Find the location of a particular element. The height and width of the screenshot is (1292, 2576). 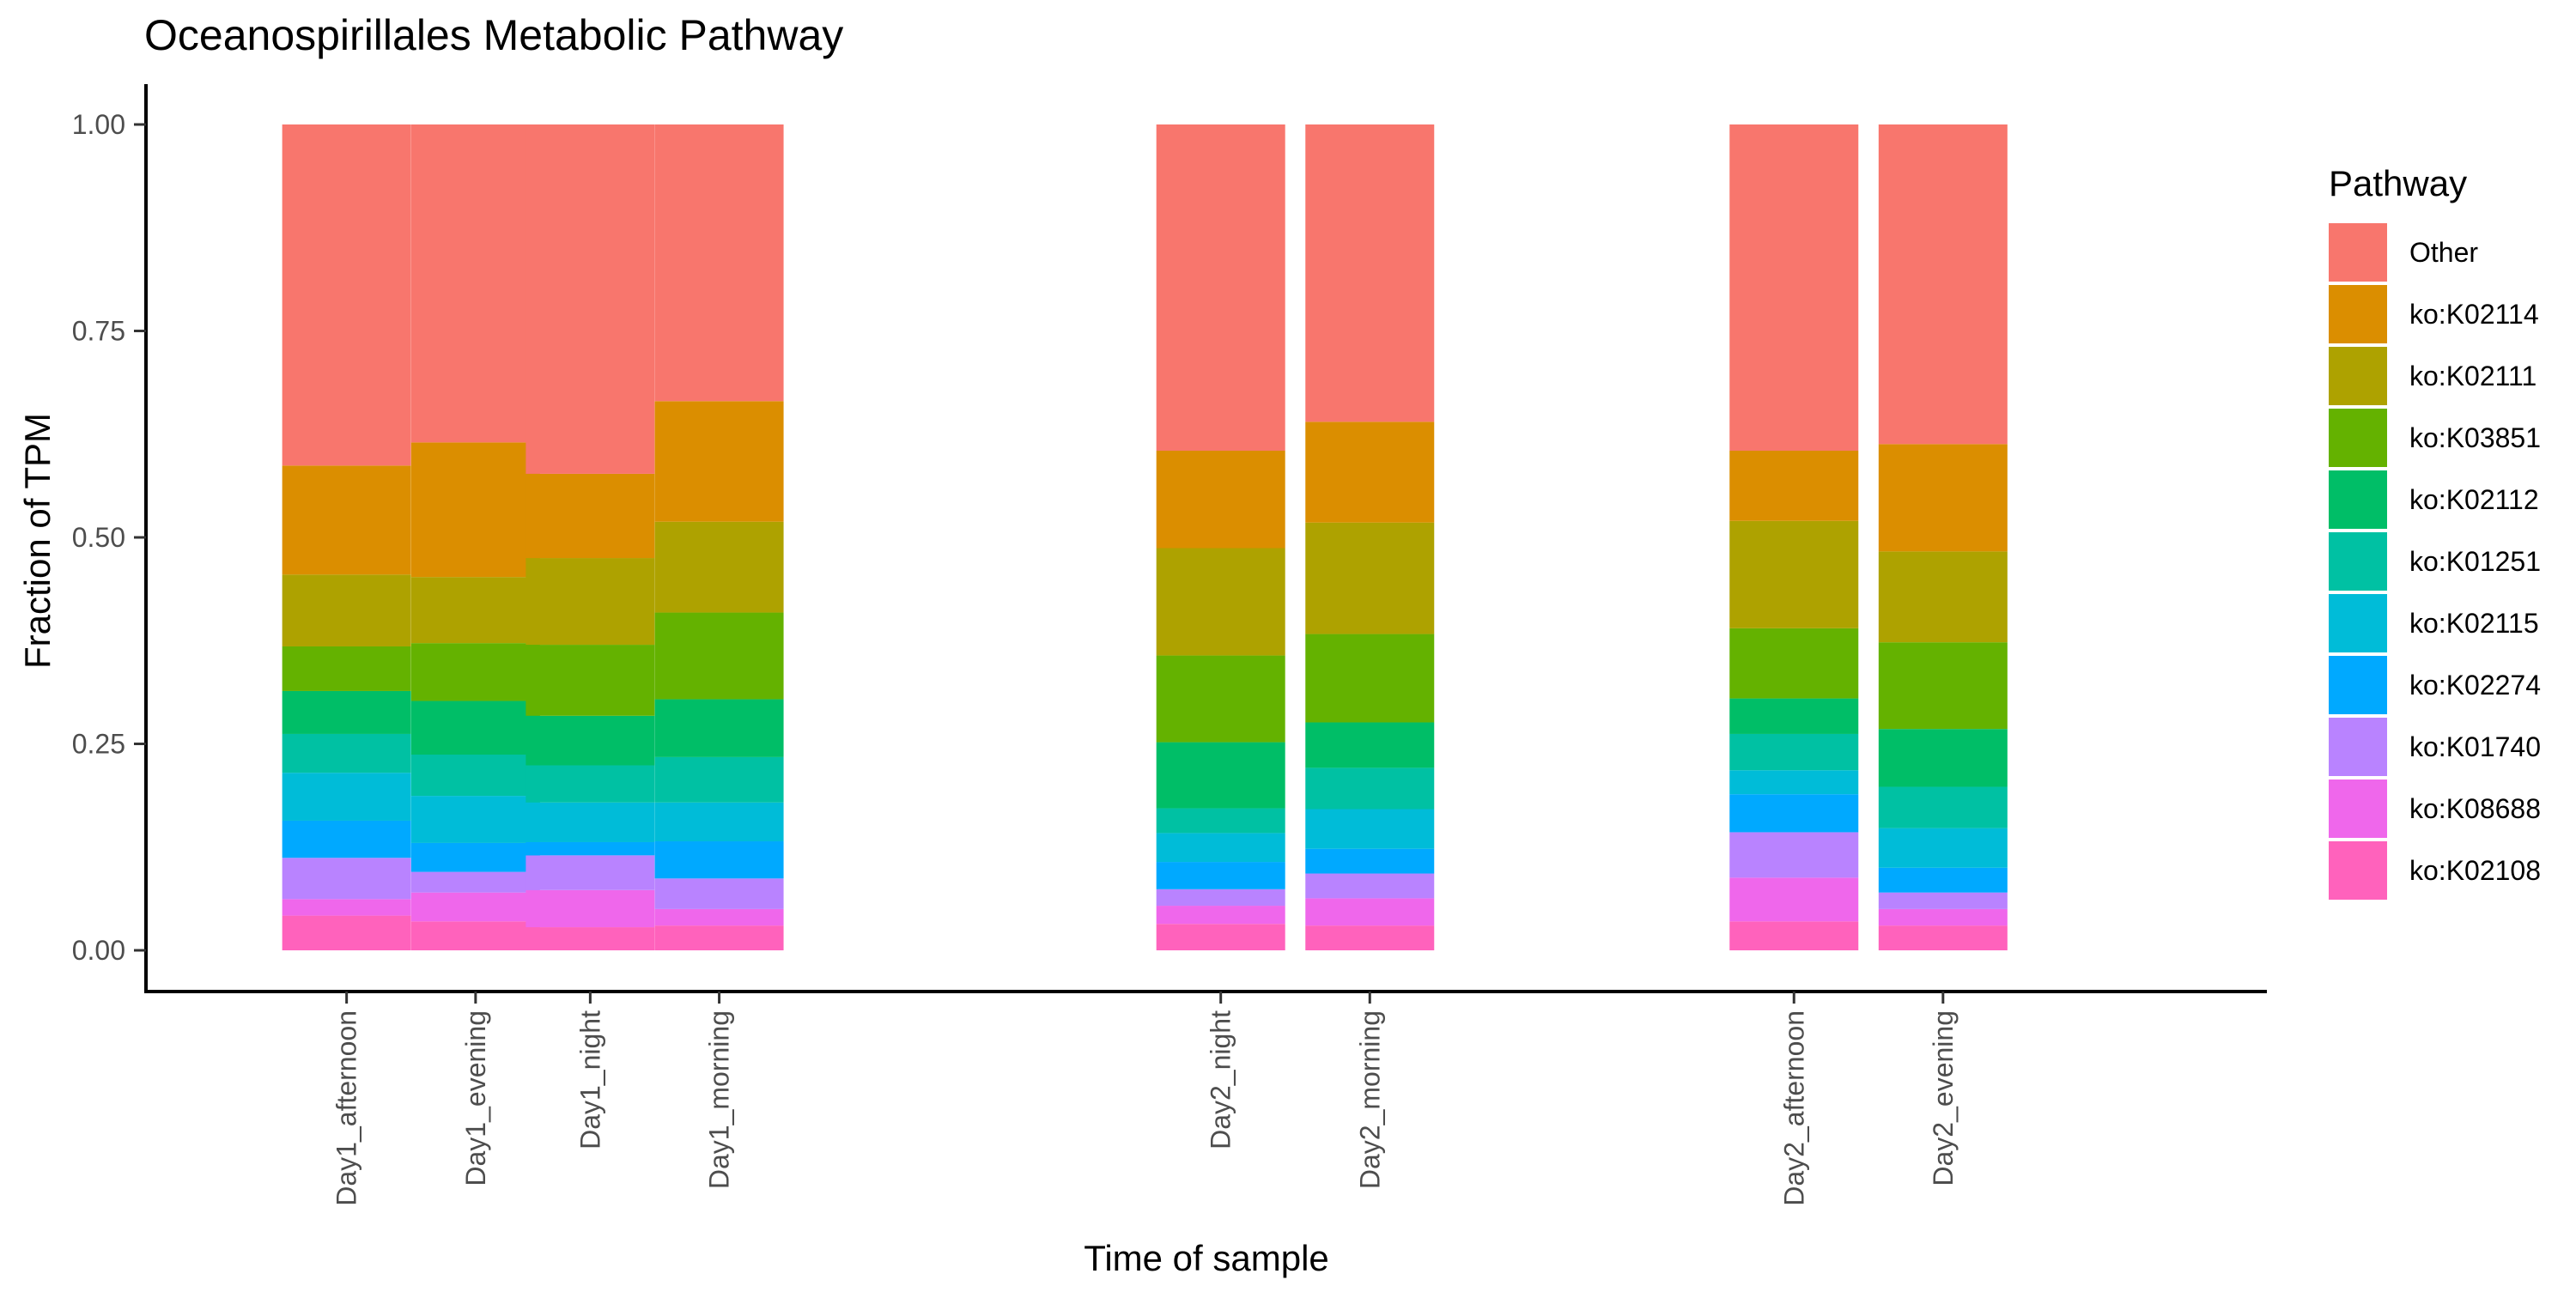

x-axis-label: Time of sample is located at coordinates (1206, 1258).